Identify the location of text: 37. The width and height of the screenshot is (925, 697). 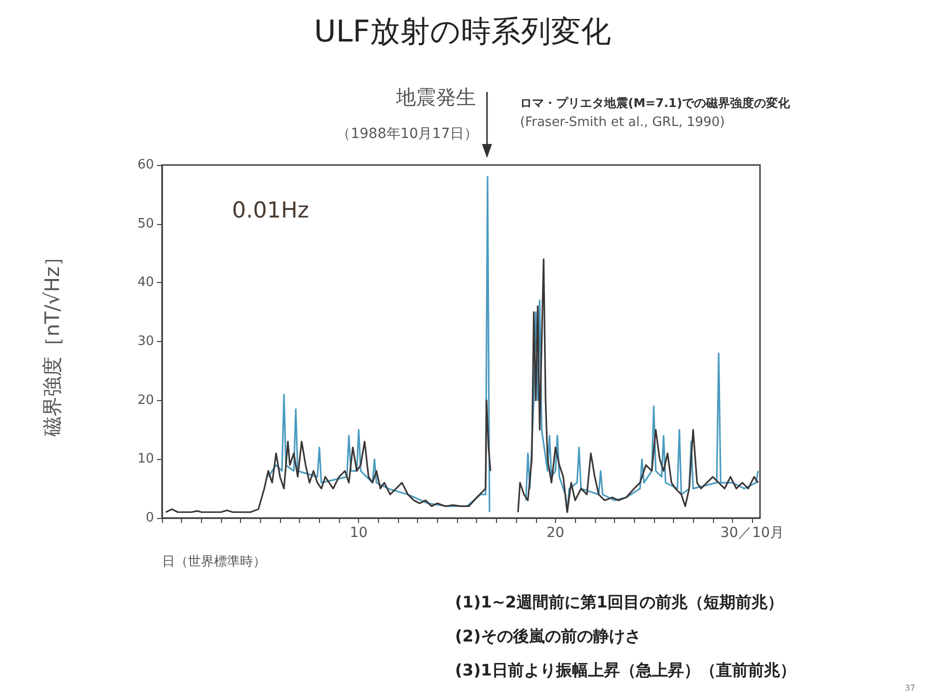
(910, 688).